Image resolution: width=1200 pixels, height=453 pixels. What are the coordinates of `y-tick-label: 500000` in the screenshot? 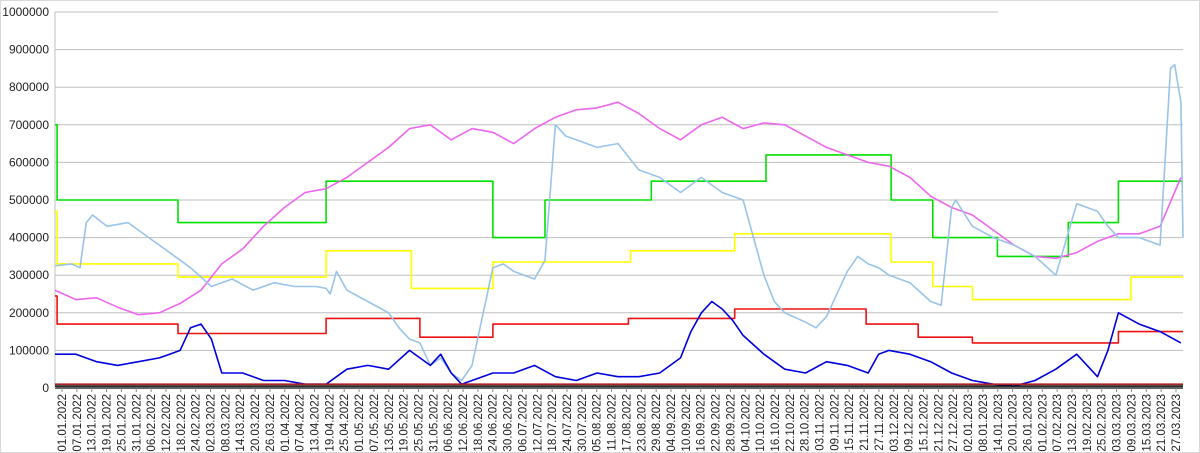 It's located at (29, 200).